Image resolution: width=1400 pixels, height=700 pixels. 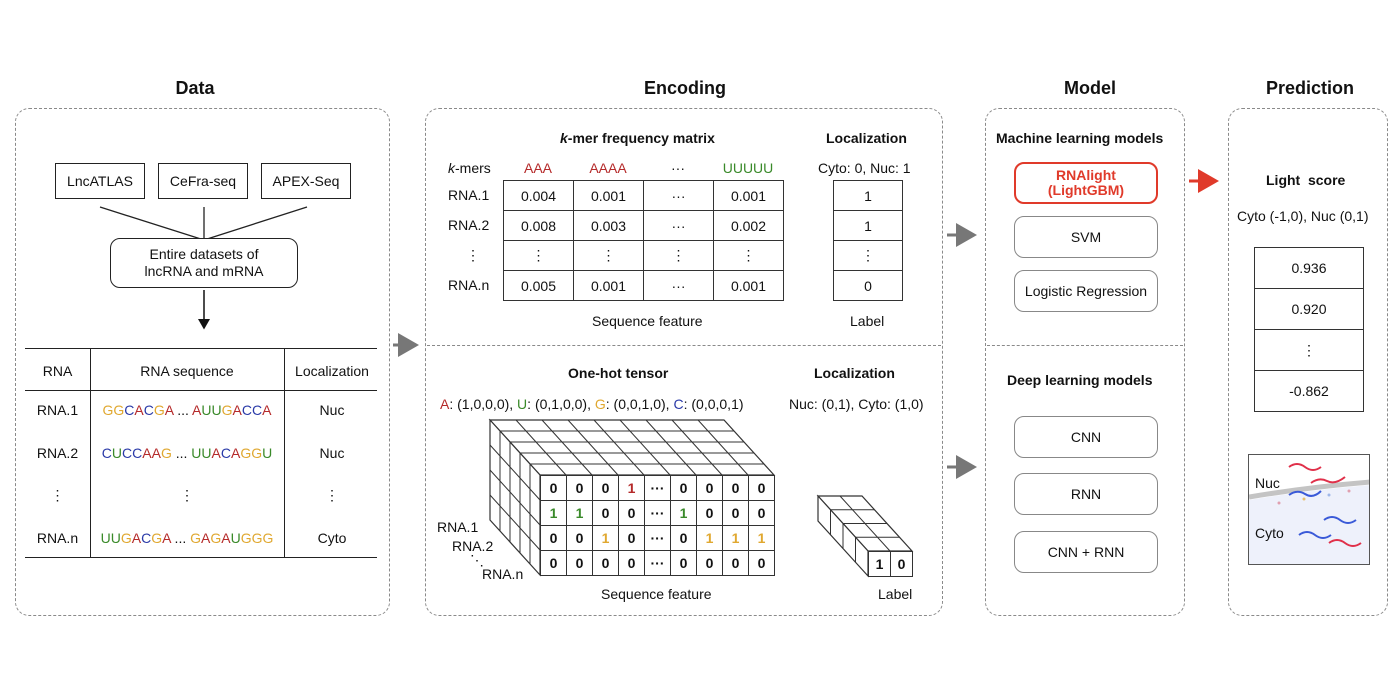 I want to click on table-cell-localization: Nuc, so click(x=332, y=410).